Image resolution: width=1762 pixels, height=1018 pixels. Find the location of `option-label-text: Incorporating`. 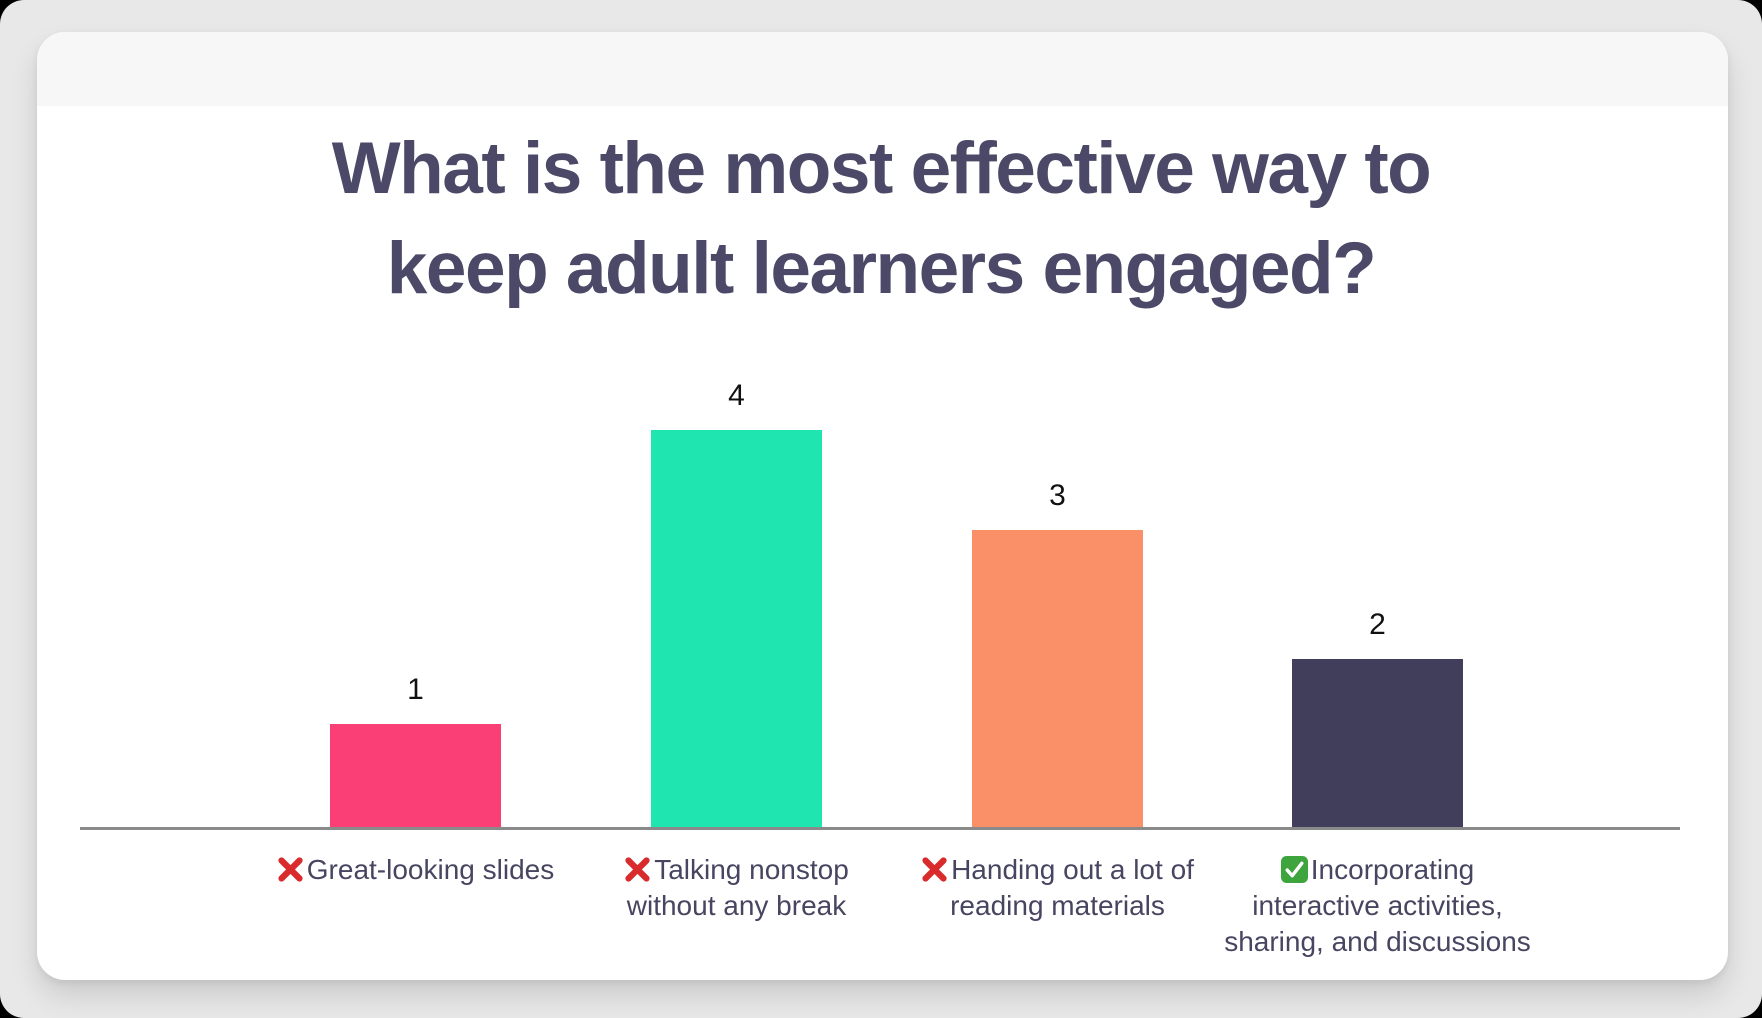

option-label-text: Incorporating is located at coordinates (1392, 869).